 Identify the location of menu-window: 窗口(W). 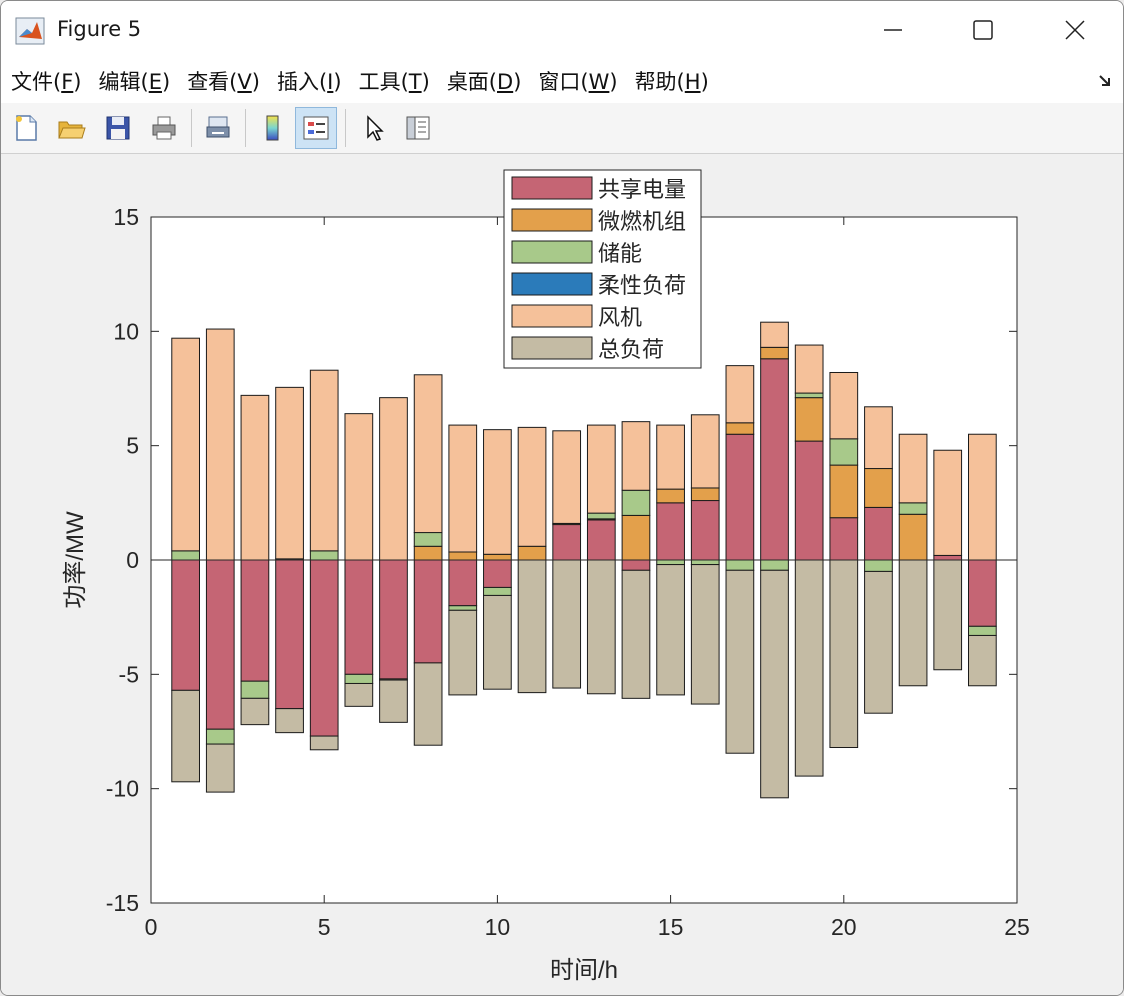
(578, 82).